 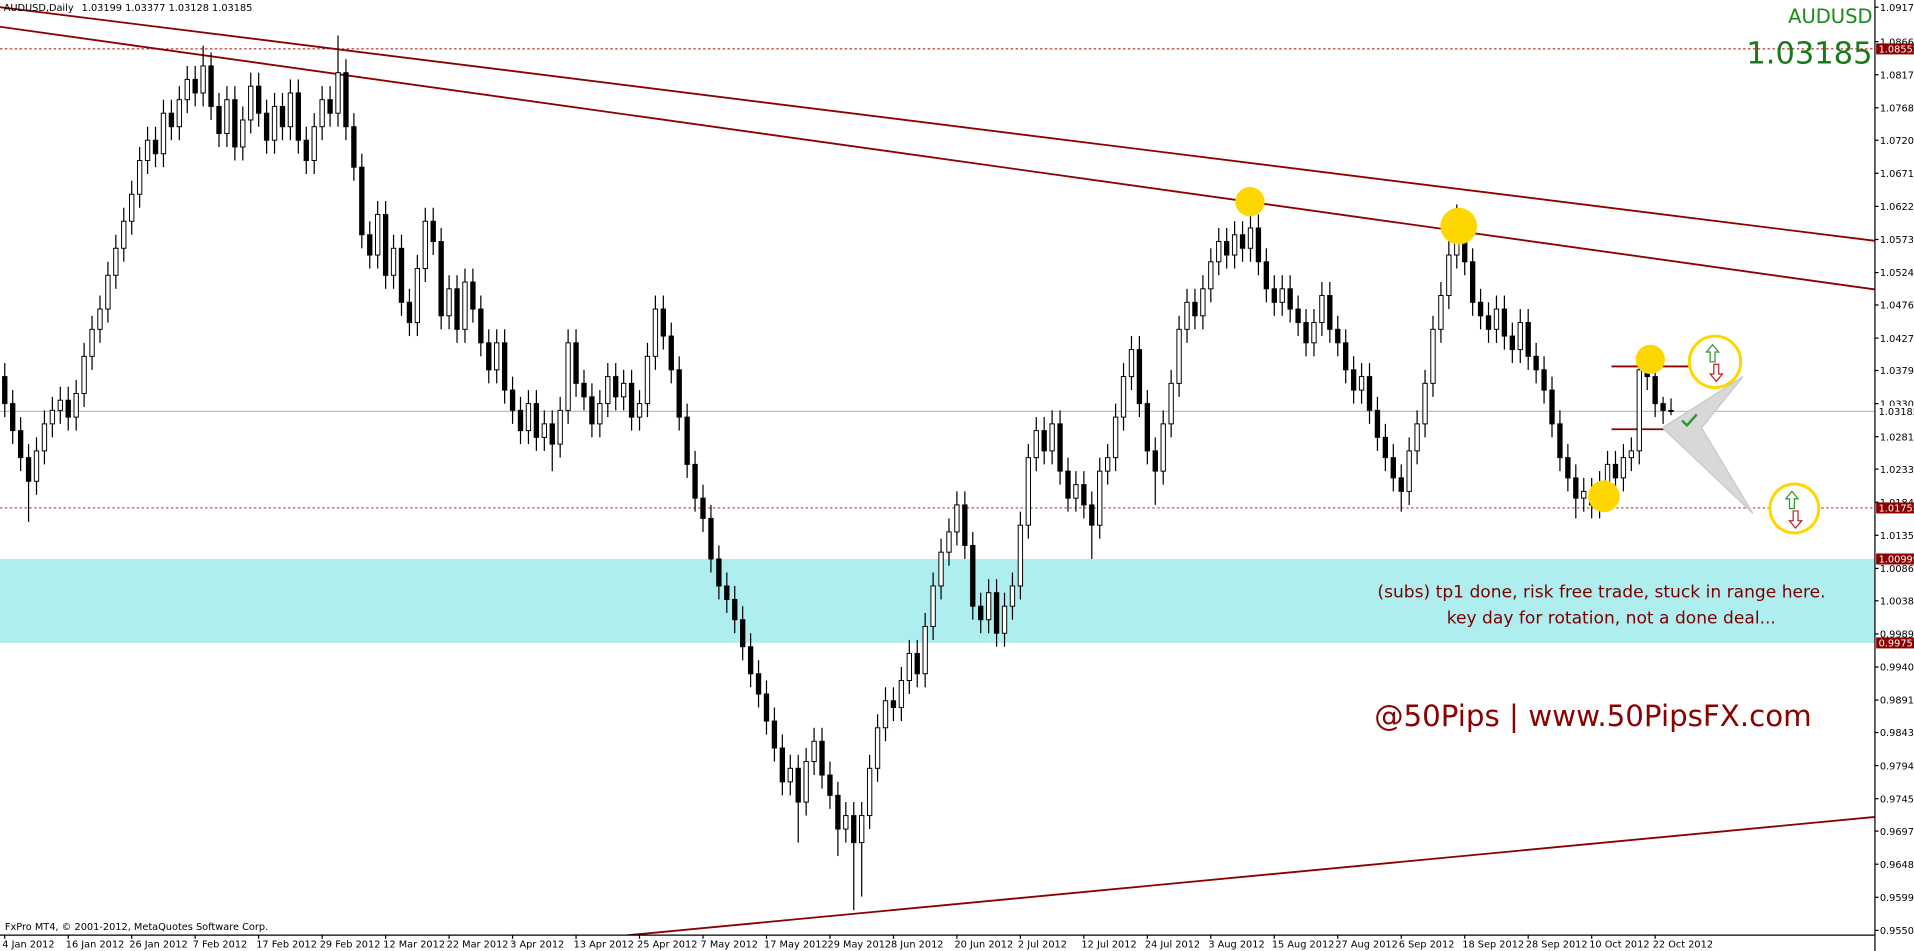 What do you see at coordinates (145, 8) in the screenshot?
I see `high-value: 1.03377` at bounding box center [145, 8].